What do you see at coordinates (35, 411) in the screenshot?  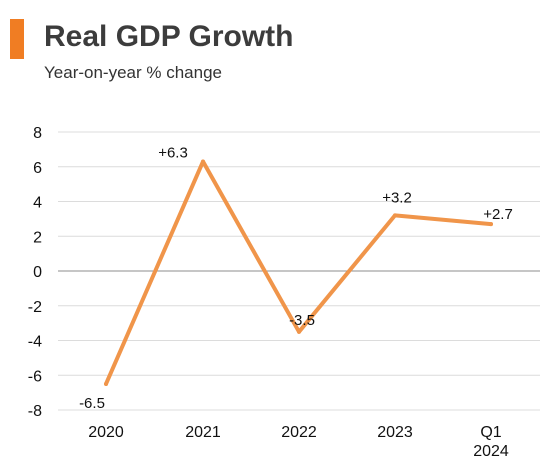 I see `y-tick-label: -8` at bounding box center [35, 411].